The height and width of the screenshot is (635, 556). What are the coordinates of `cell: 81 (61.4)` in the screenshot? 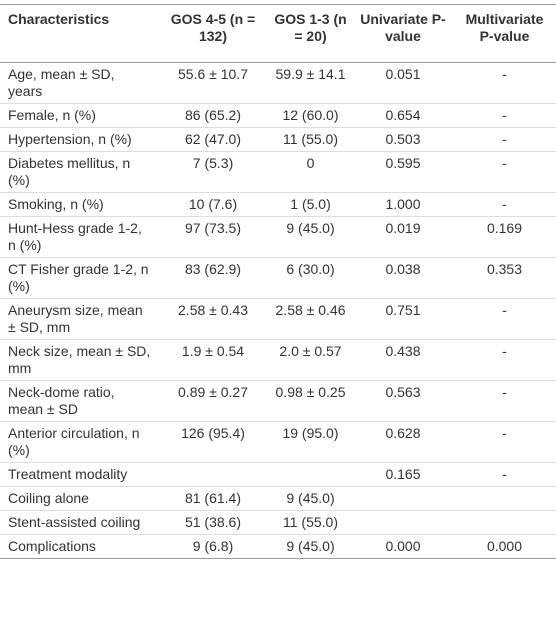 It's located at (213, 498).